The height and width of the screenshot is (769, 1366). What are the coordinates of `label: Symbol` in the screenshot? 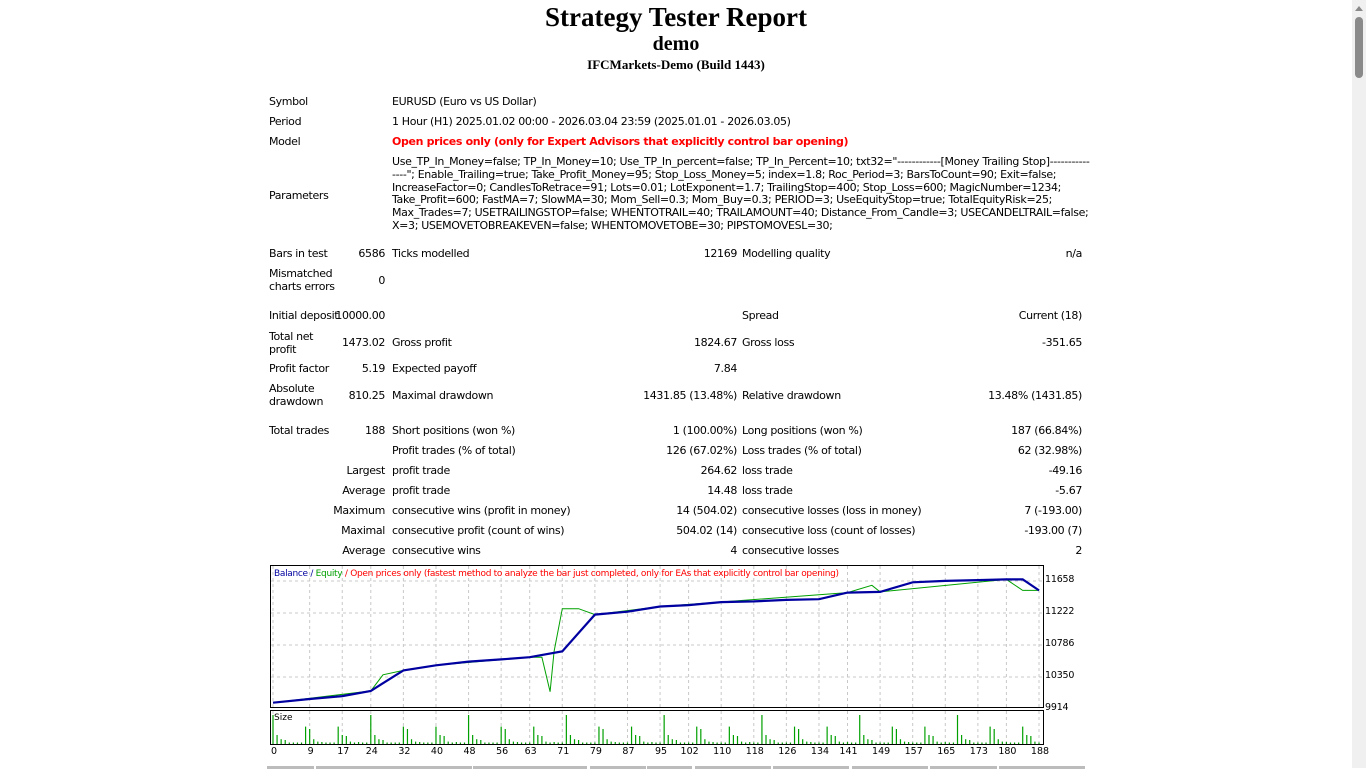 It's located at (288, 101).